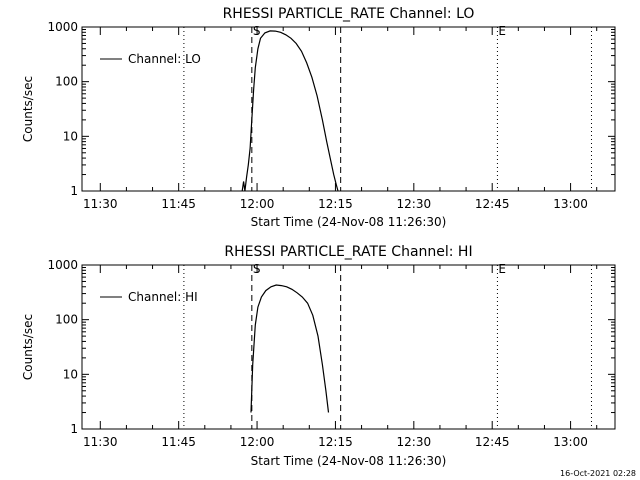 The width and height of the screenshot is (640, 480). Describe the element at coordinates (164, 59) in the screenshot. I see `legend-entry: Channel: LO` at that location.